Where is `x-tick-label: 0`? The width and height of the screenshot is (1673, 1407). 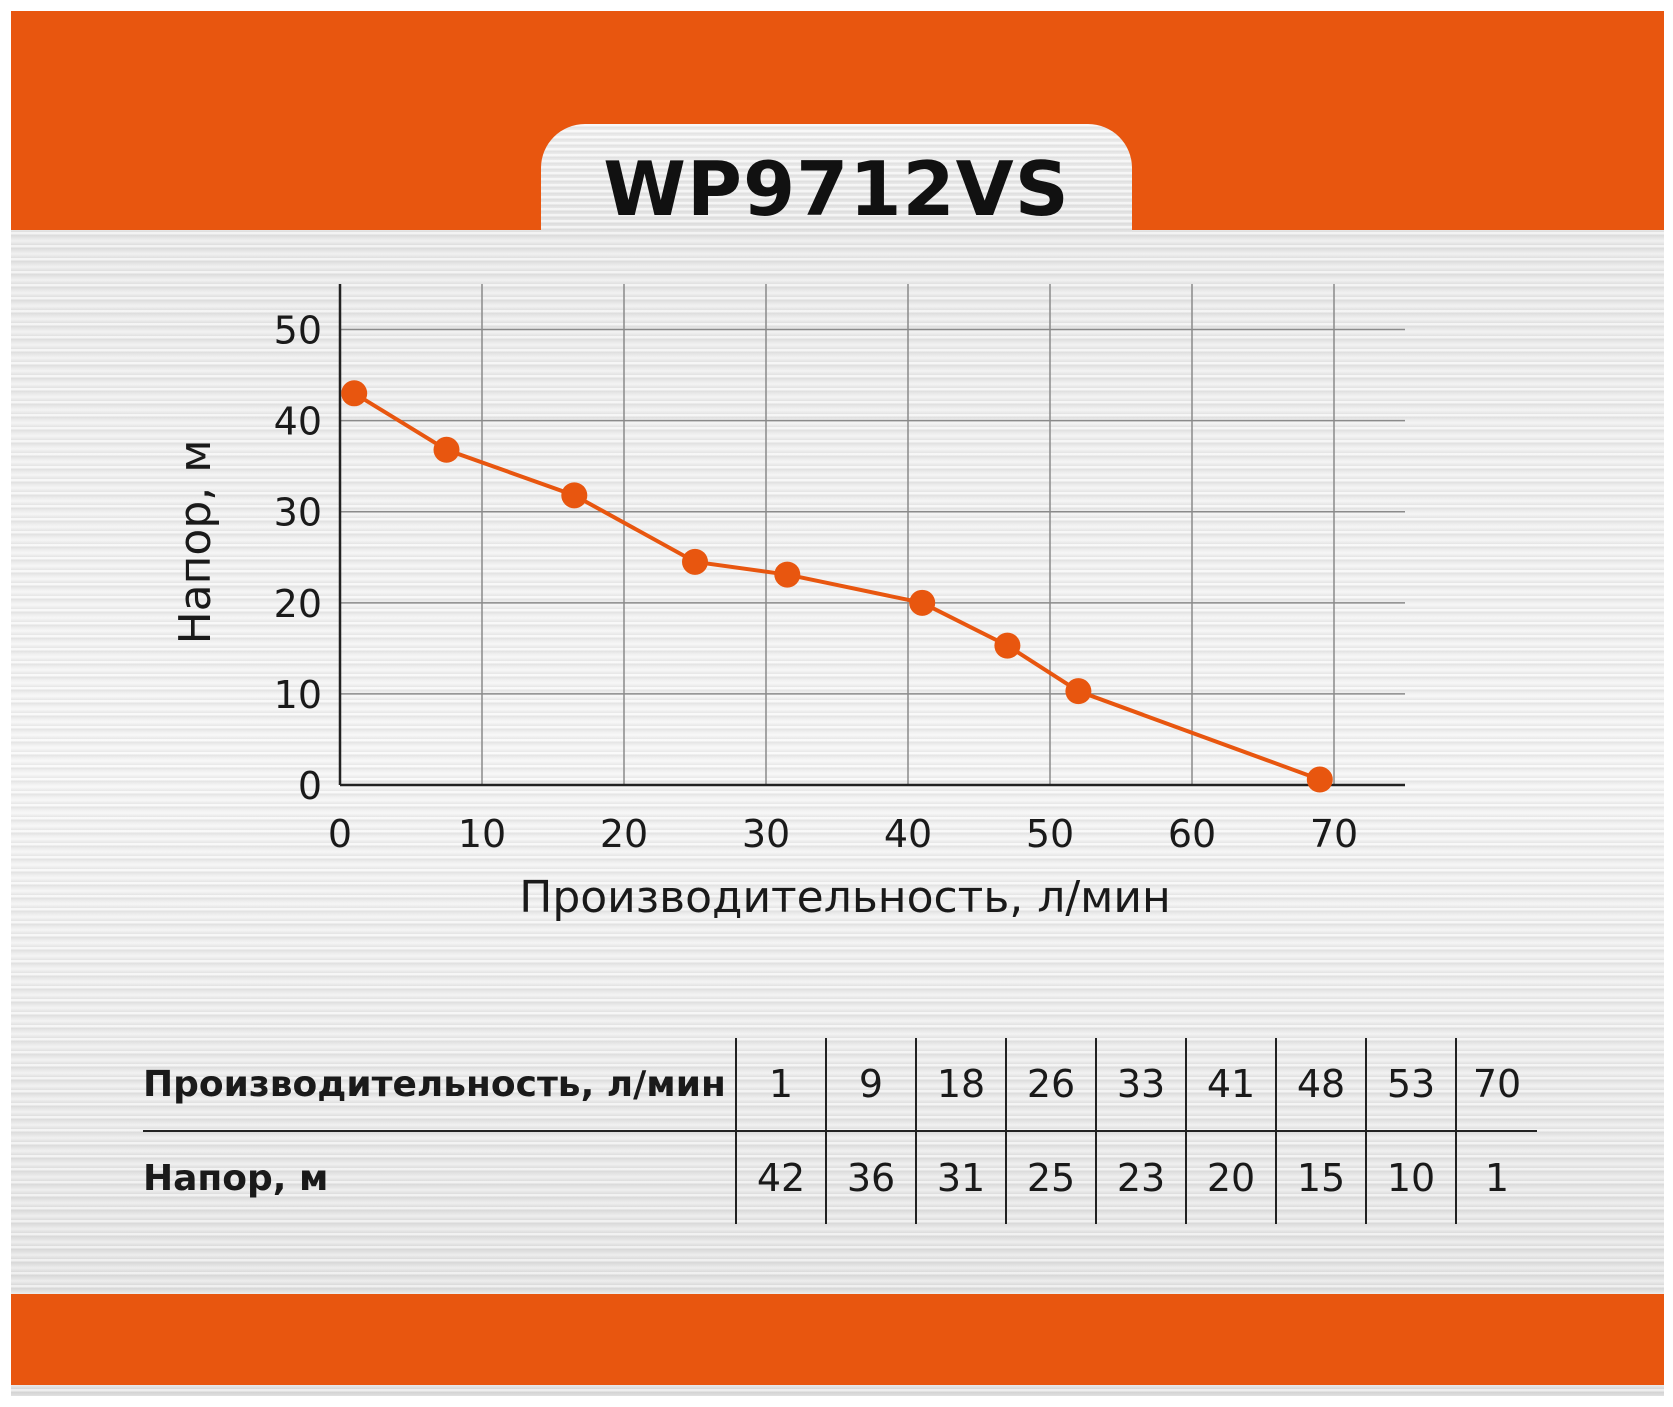 x-tick-label: 0 is located at coordinates (340, 834).